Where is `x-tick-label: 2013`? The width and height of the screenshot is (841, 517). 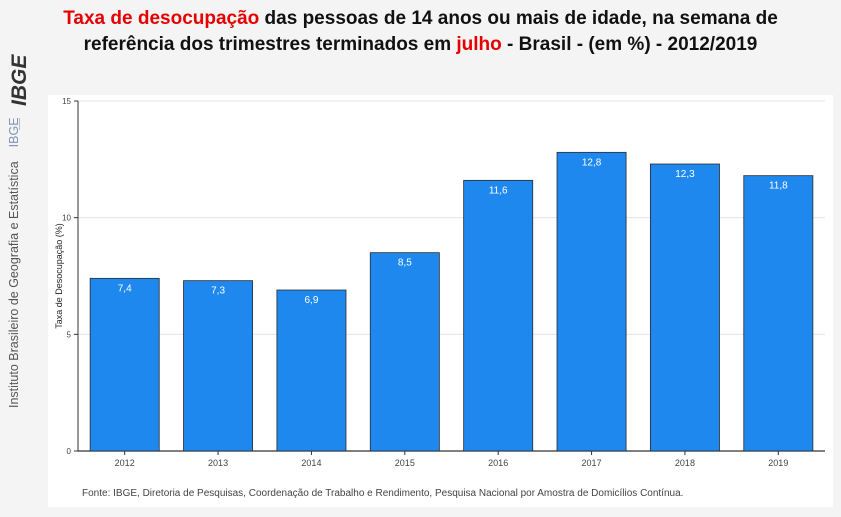
x-tick-label: 2013 is located at coordinates (218, 463).